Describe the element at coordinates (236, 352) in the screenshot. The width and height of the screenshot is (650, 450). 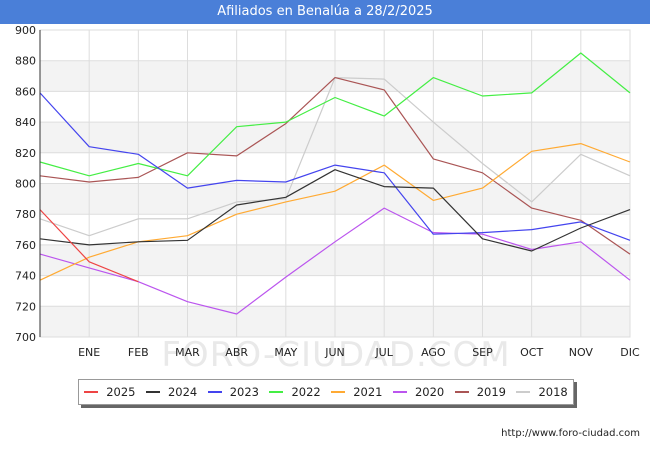
I see `x-tick-label: ABR` at that location.